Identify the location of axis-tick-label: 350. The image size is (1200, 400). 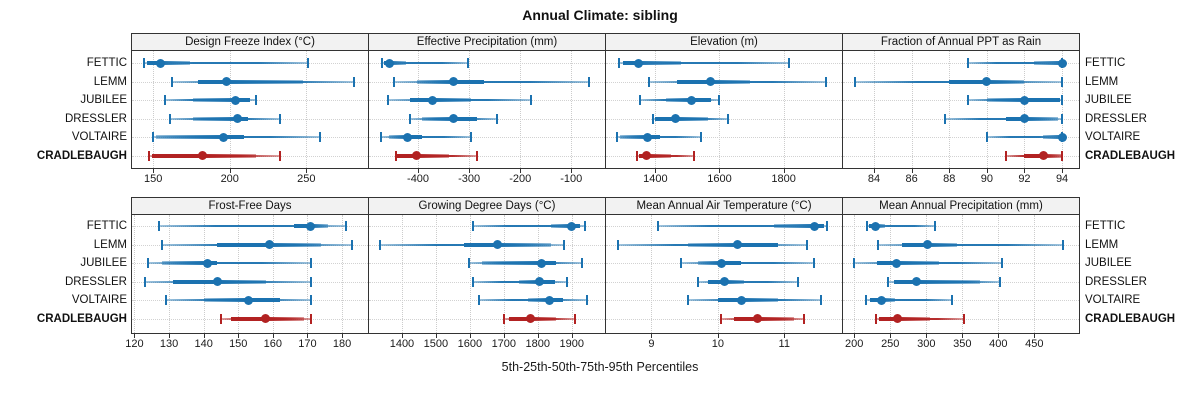
(962, 344).